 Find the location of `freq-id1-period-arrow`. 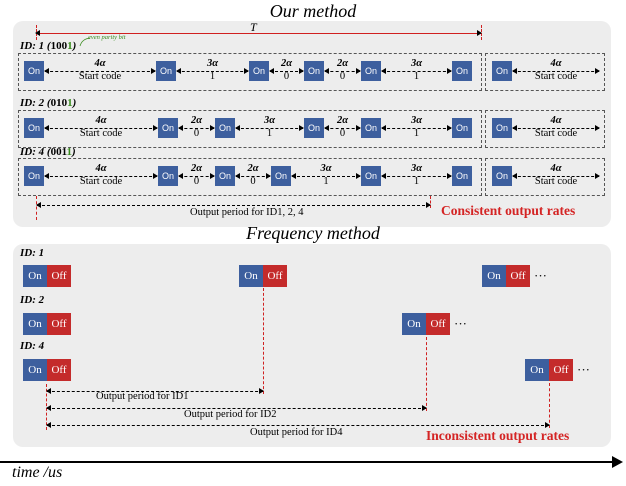

freq-id1-period-arrow is located at coordinates (155, 391).